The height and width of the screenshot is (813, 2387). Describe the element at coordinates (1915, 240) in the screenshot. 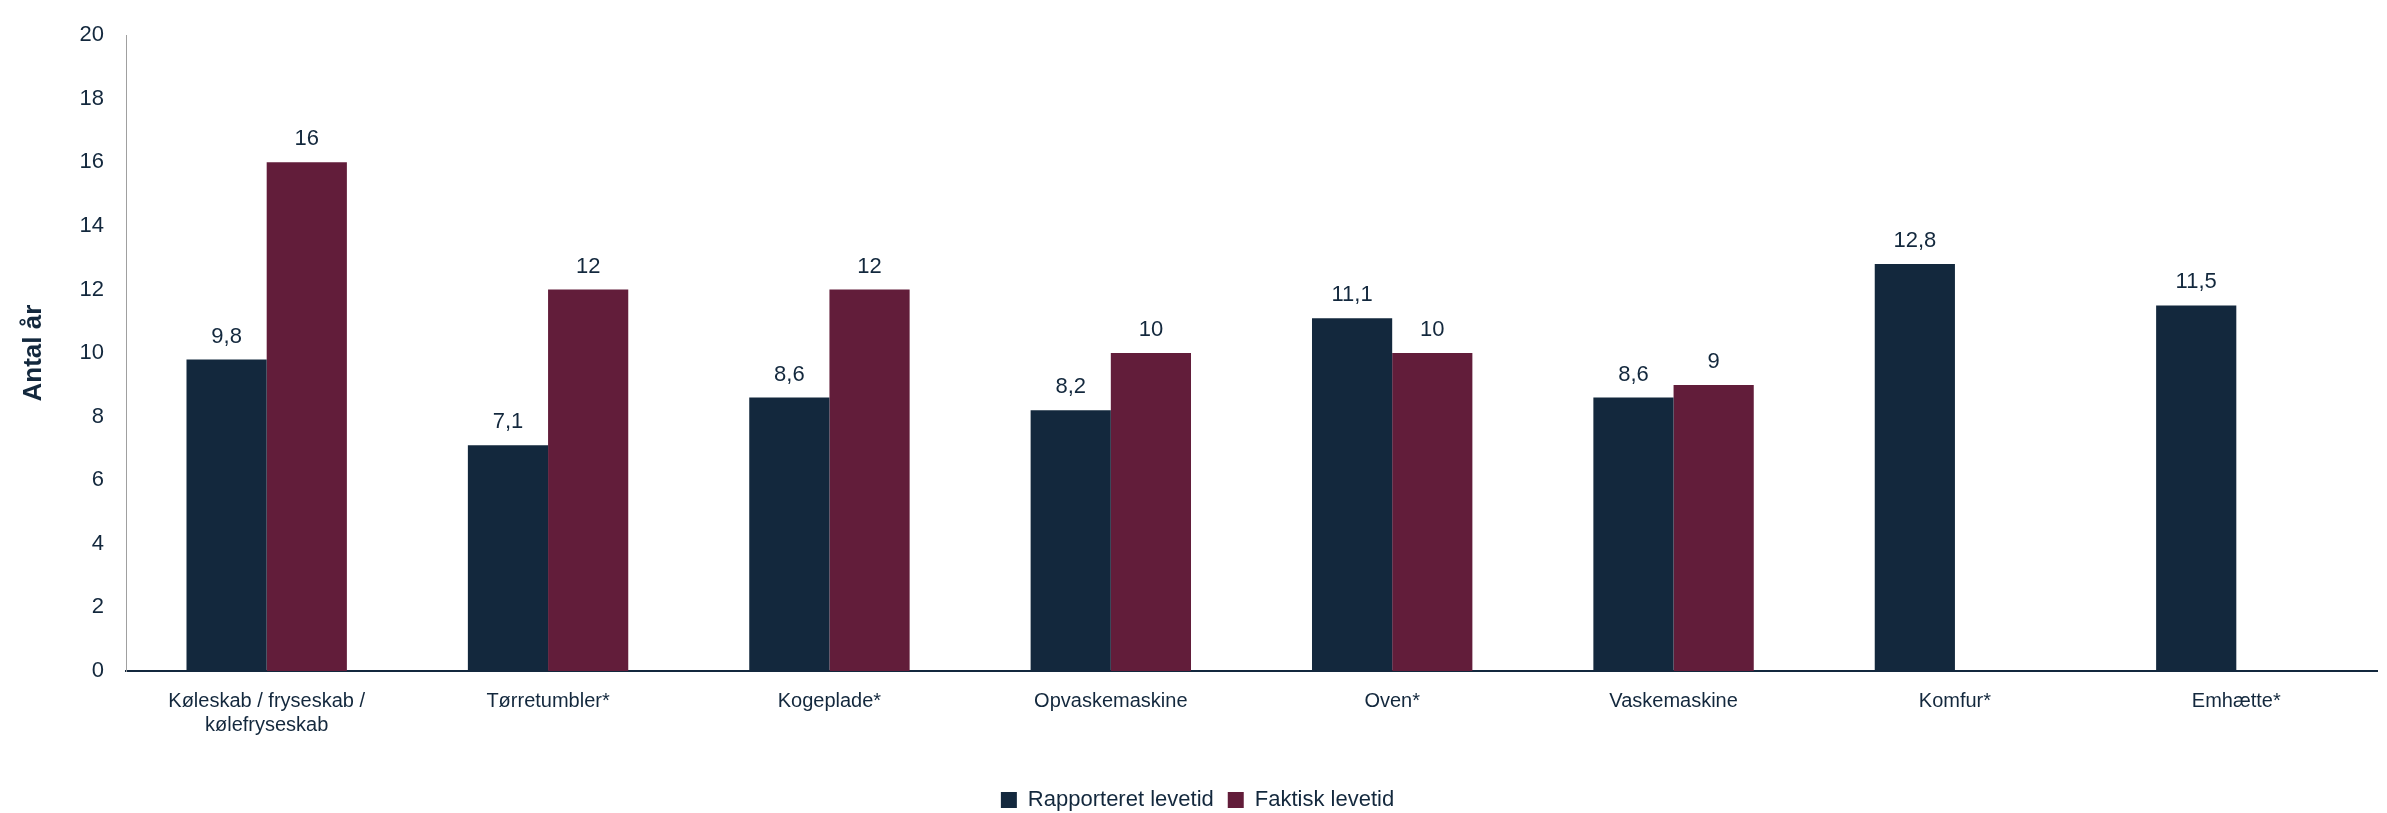

I see `data-label: 12,8` at that location.